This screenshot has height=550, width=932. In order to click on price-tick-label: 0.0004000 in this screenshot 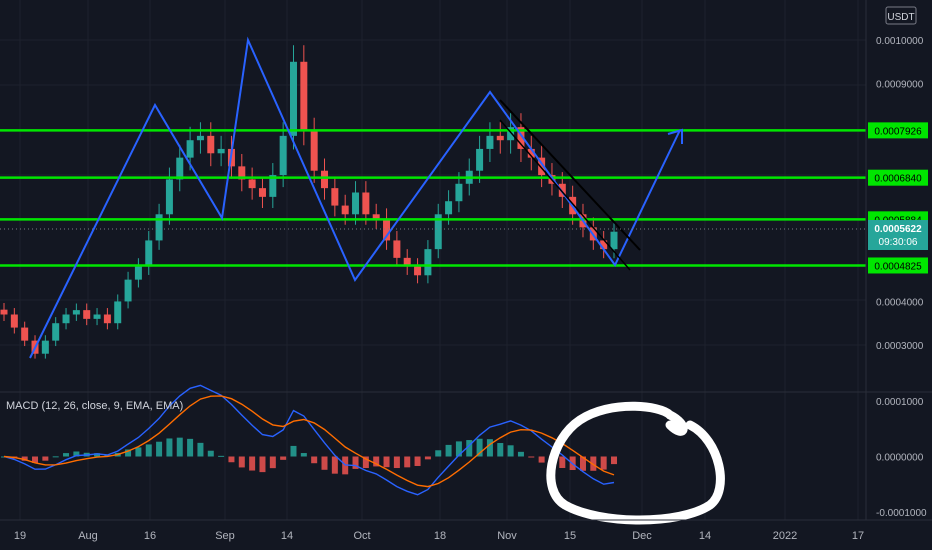, I will do `click(900, 302)`.